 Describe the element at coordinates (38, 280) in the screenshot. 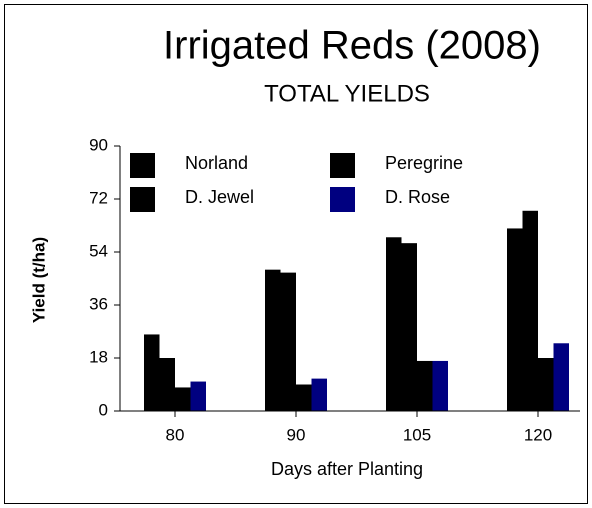

I see `y-axis-label: Yield (t/ha)` at that location.